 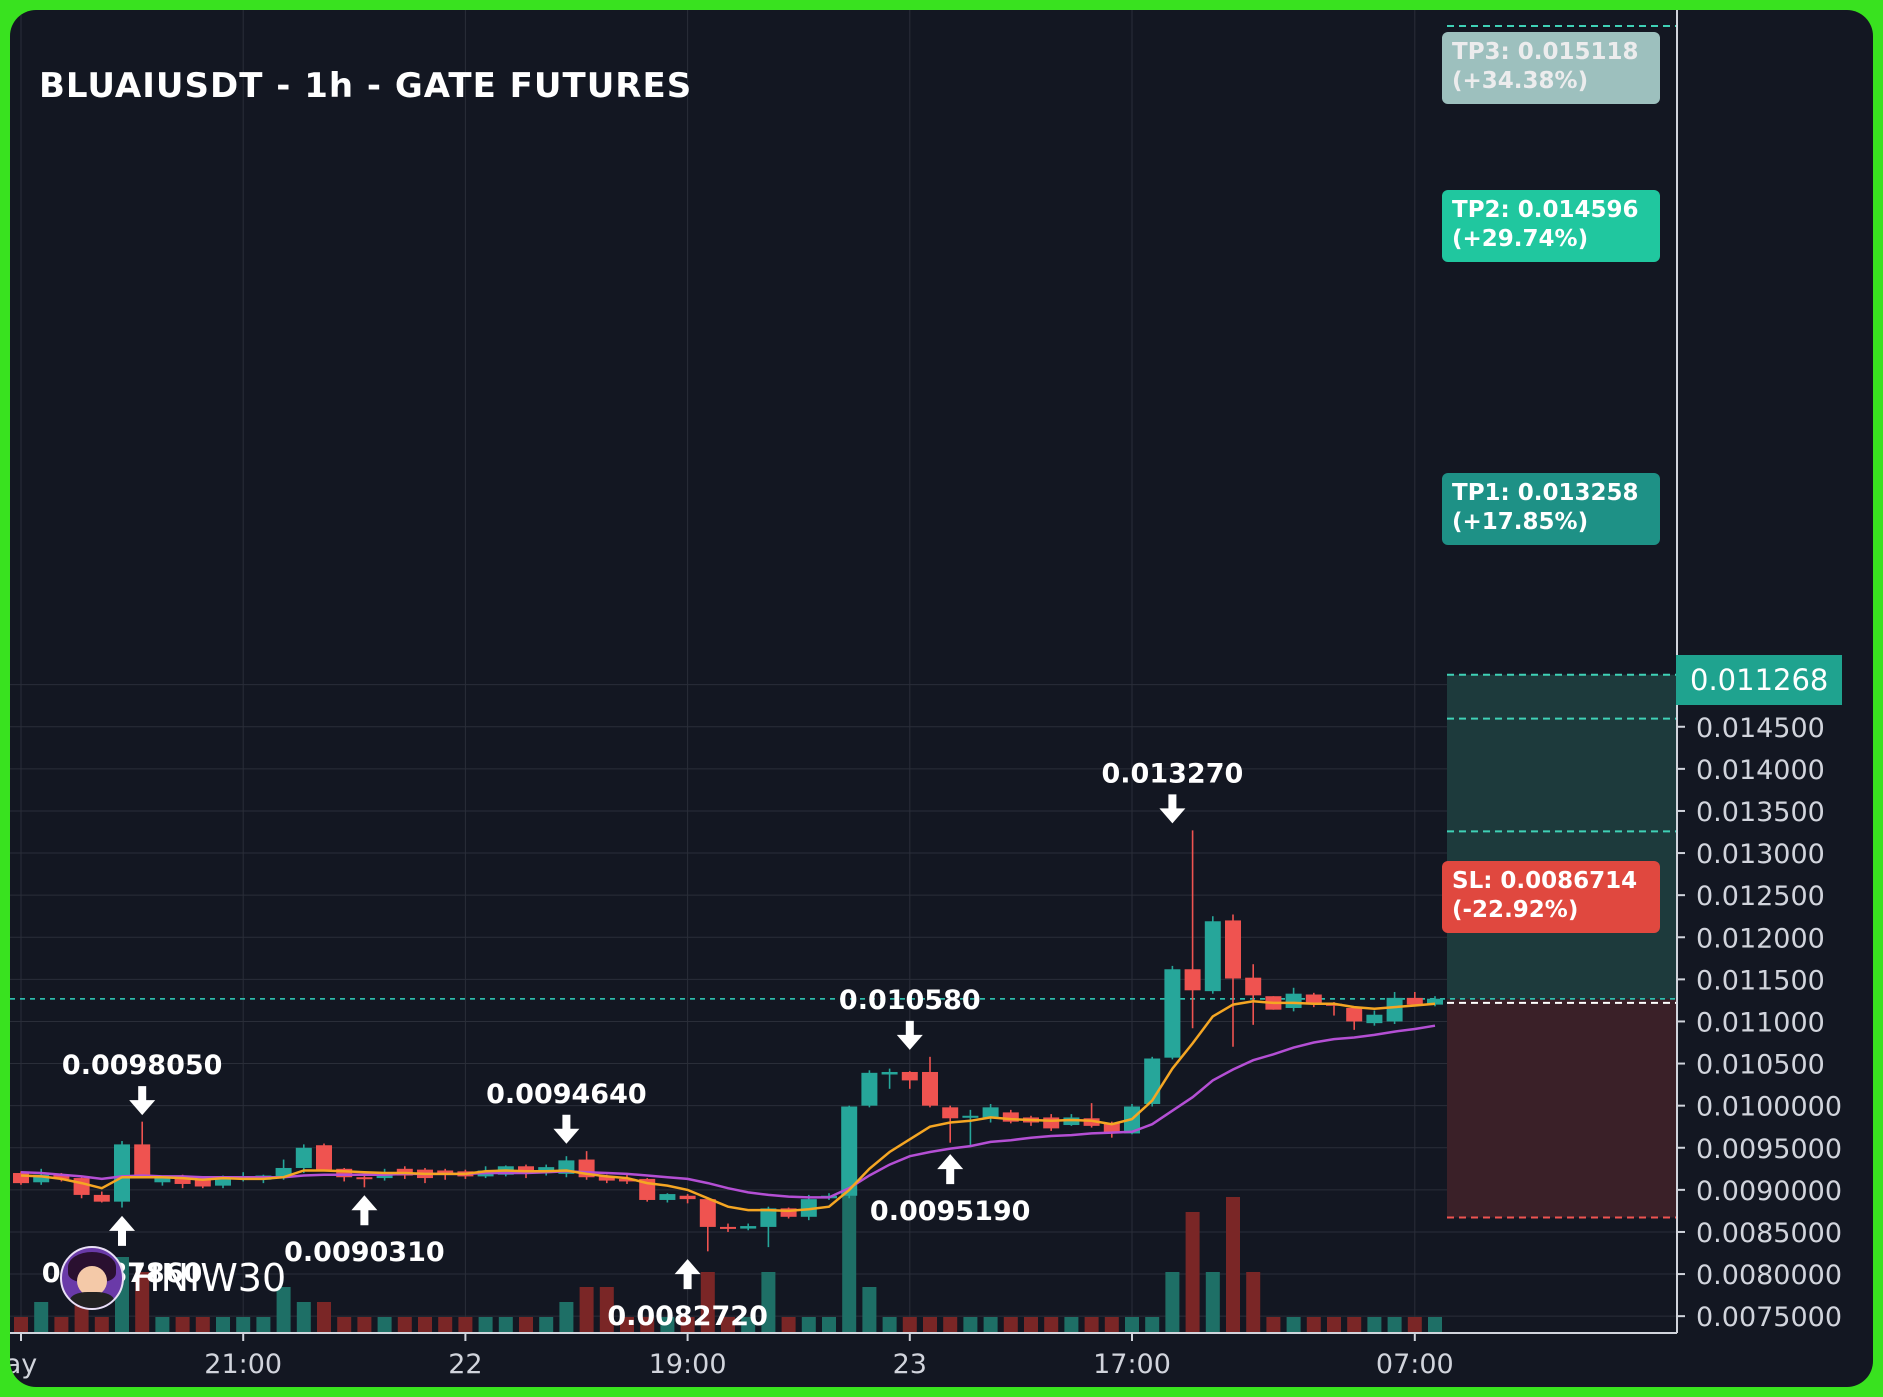 What do you see at coordinates (910, 1000) in the screenshot?
I see `annotation-label: 0.010580` at bounding box center [910, 1000].